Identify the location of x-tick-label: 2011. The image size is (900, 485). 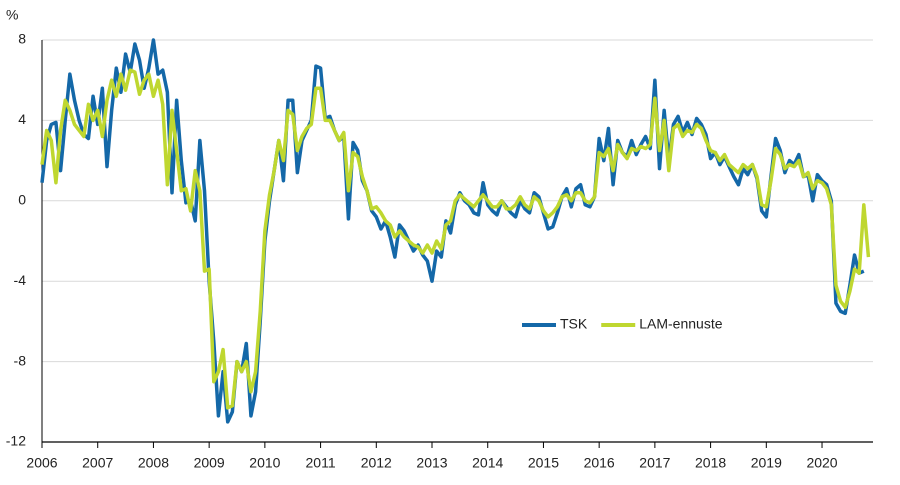
(321, 463).